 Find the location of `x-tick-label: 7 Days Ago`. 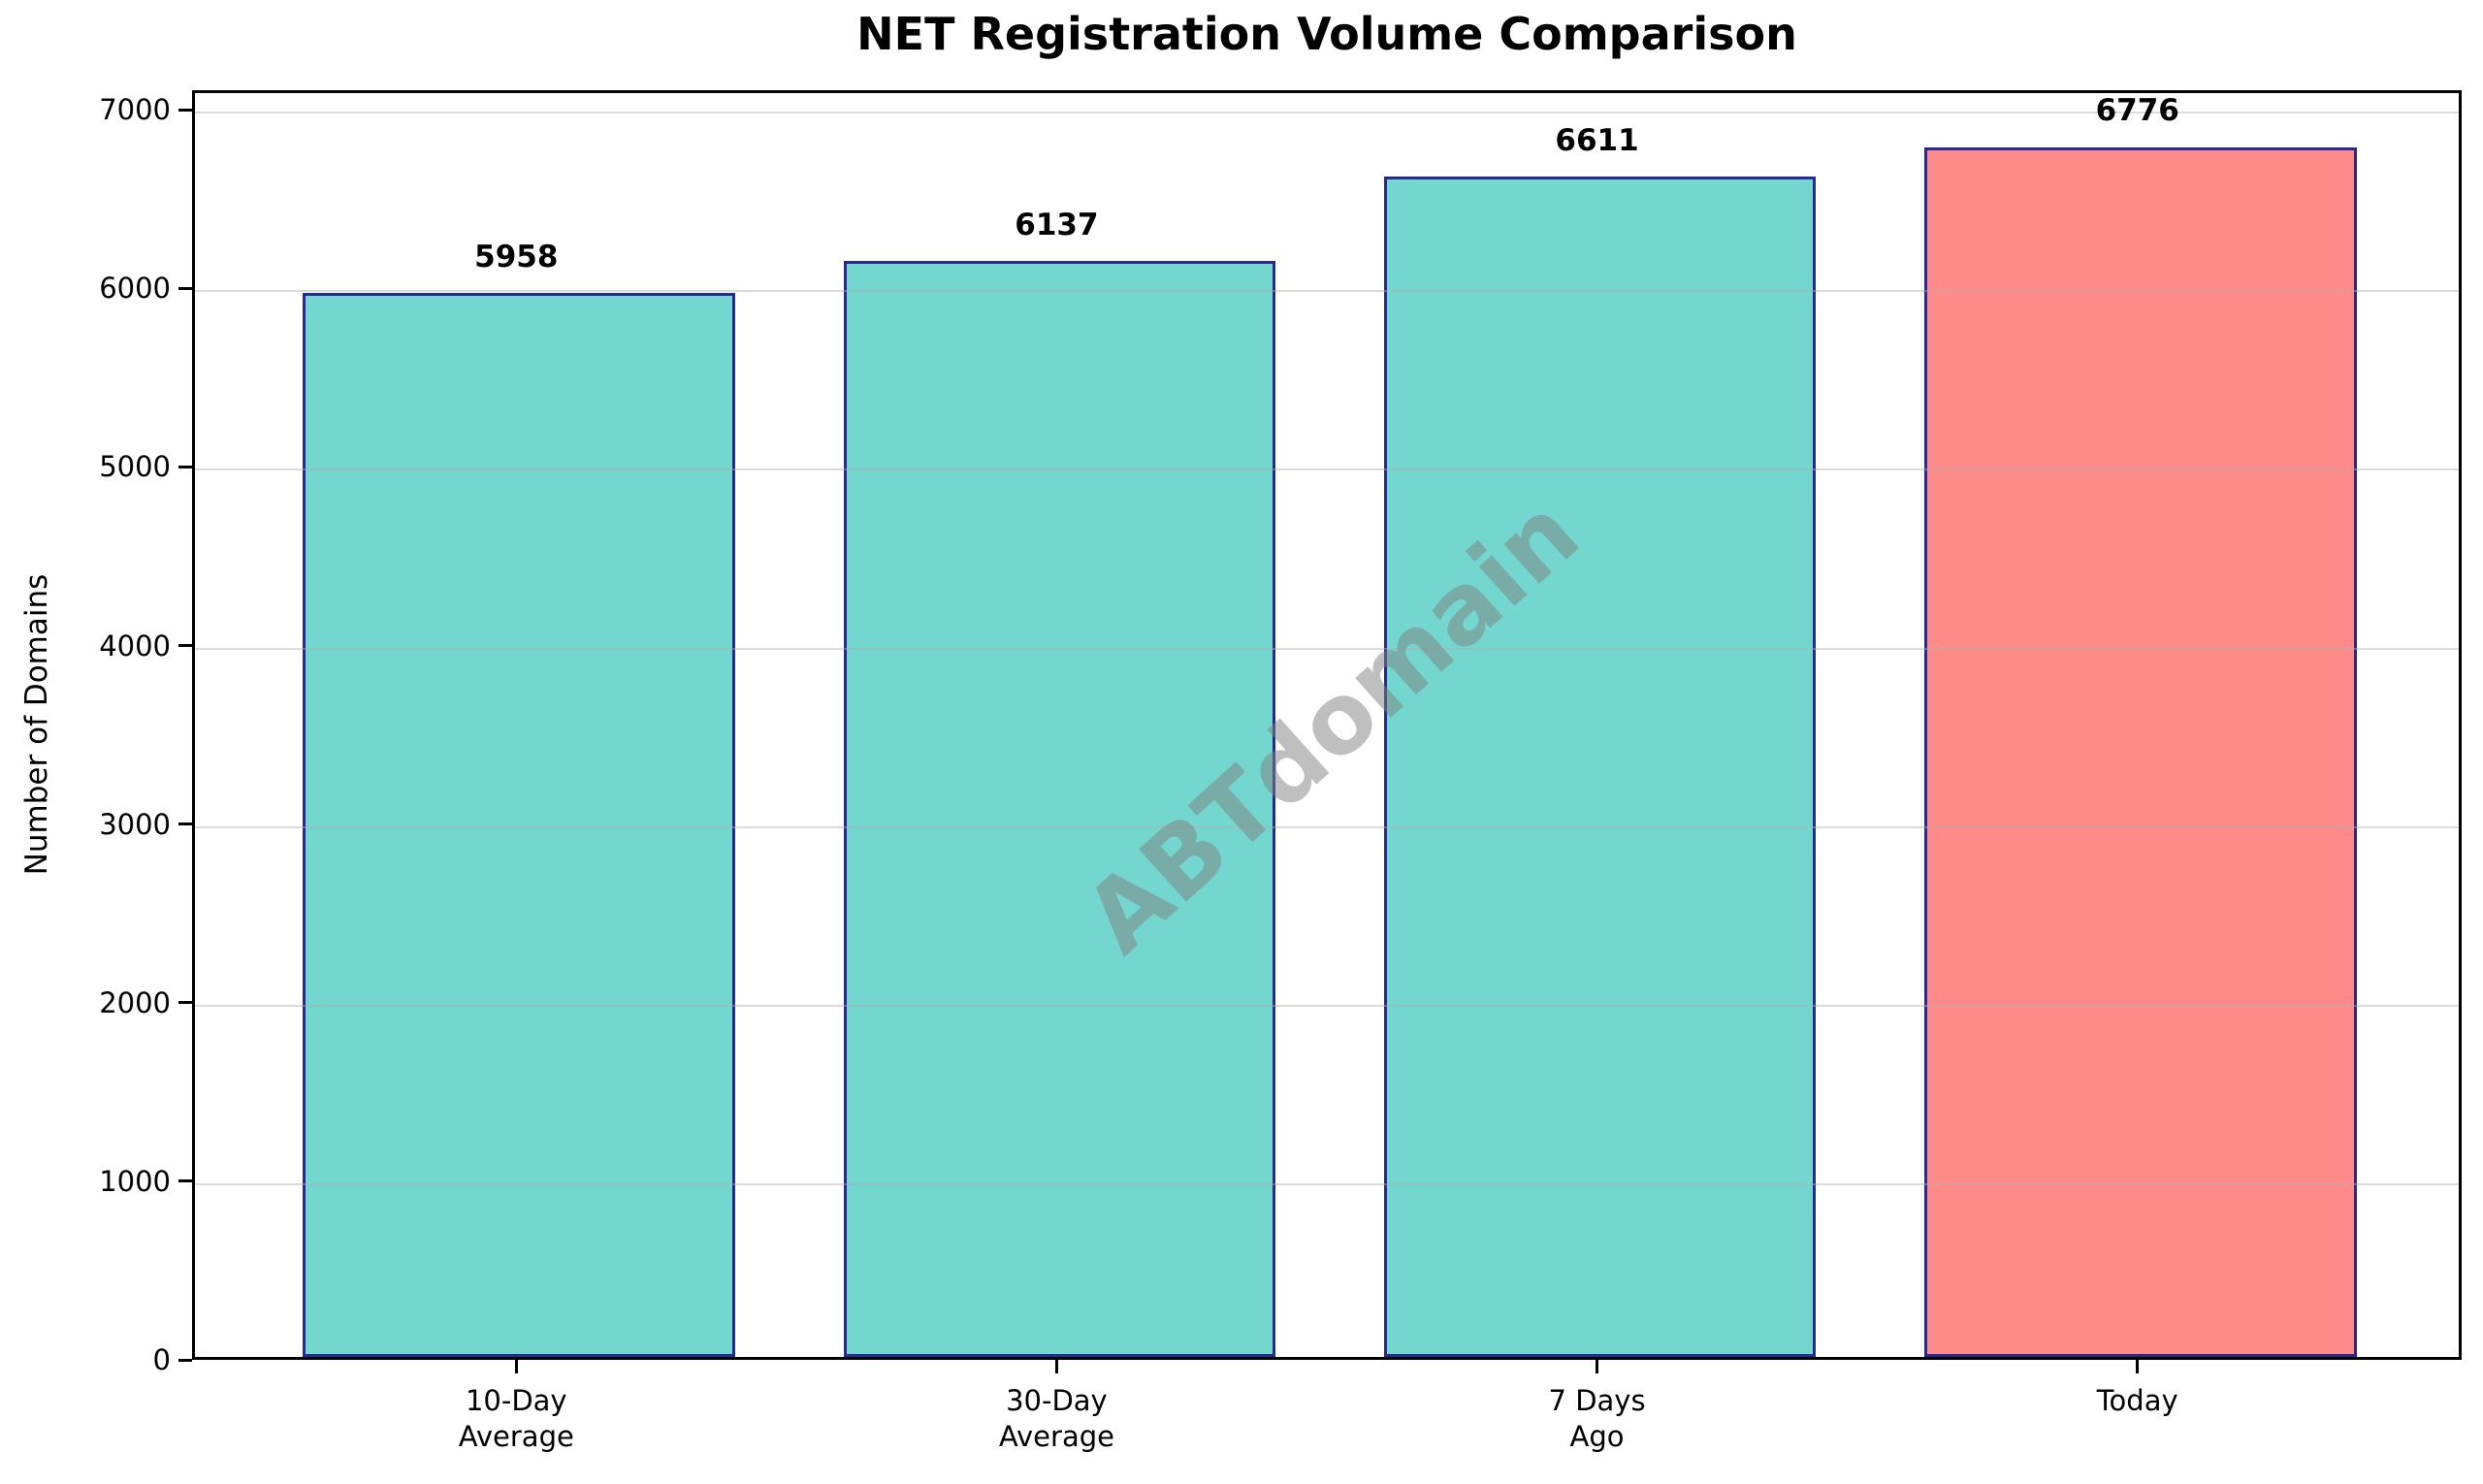

x-tick-label: 7 Days Ago is located at coordinates (1597, 1418).